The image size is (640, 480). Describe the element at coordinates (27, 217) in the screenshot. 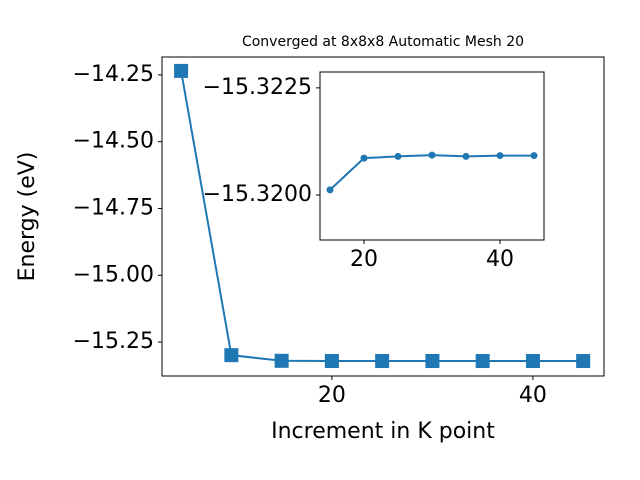

I see `y-axis-label: Energy (eV)` at that location.